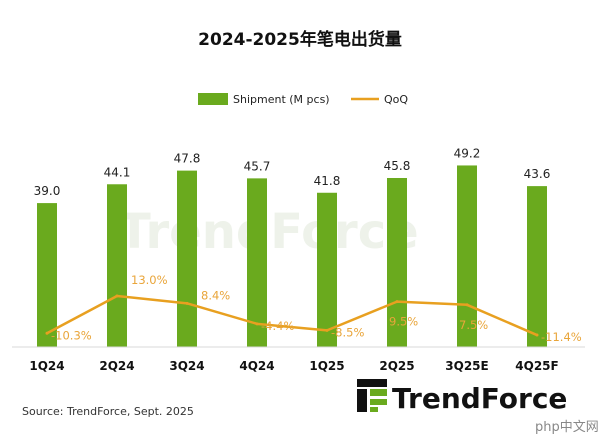 This screenshot has height=435, width=600. Describe the element at coordinates (567, 427) in the screenshot. I see `corner-badge: php中文网` at that location.